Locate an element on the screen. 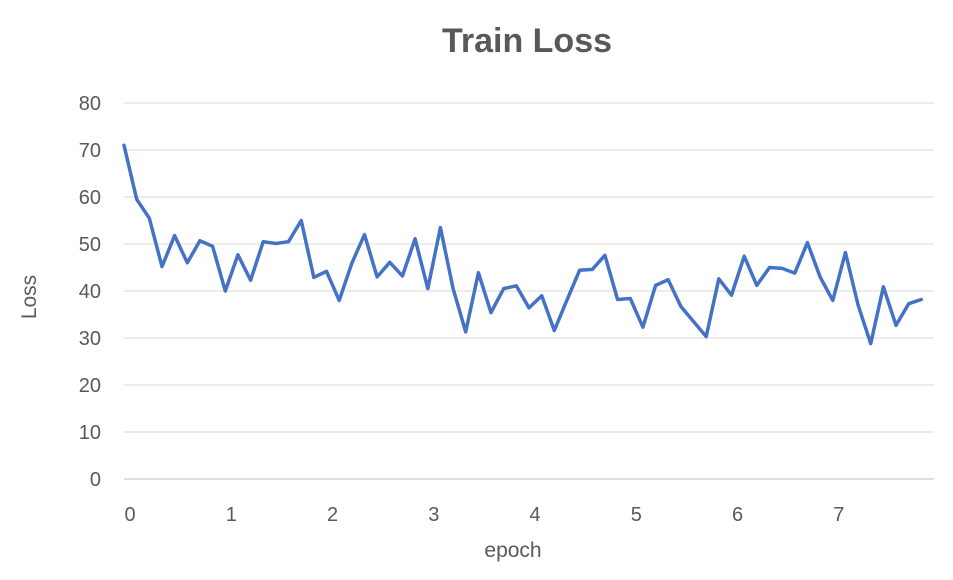 This screenshot has height=580, width=953. y-tick-labels: 0 10 20 30 40 50 60 70 80 is located at coordinates (90, 292).